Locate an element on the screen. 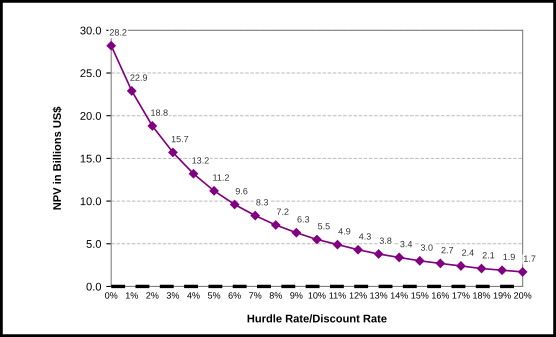 The height and width of the screenshot is (337, 556). x-tick-label: 3% is located at coordinates (173, 295).